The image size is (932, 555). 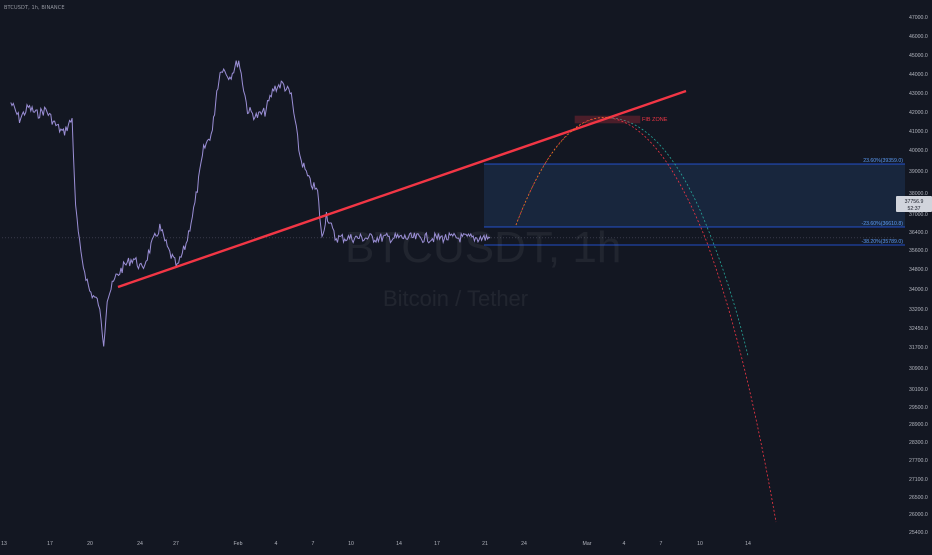 What do you see at coordinates (90, 544) in the screenshot?
I see `x-tick-label: 20` at bounding box center [90, 544].